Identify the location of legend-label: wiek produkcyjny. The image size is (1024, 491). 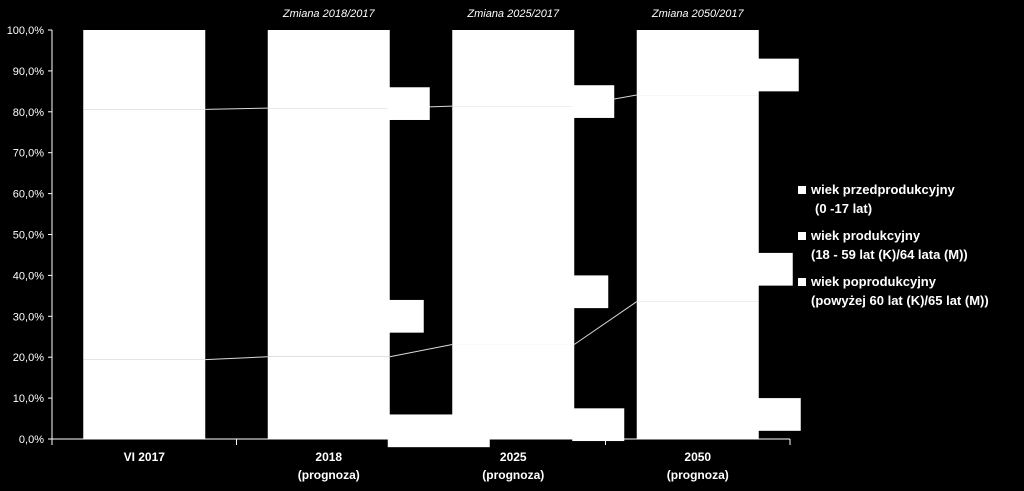
(866, 235).